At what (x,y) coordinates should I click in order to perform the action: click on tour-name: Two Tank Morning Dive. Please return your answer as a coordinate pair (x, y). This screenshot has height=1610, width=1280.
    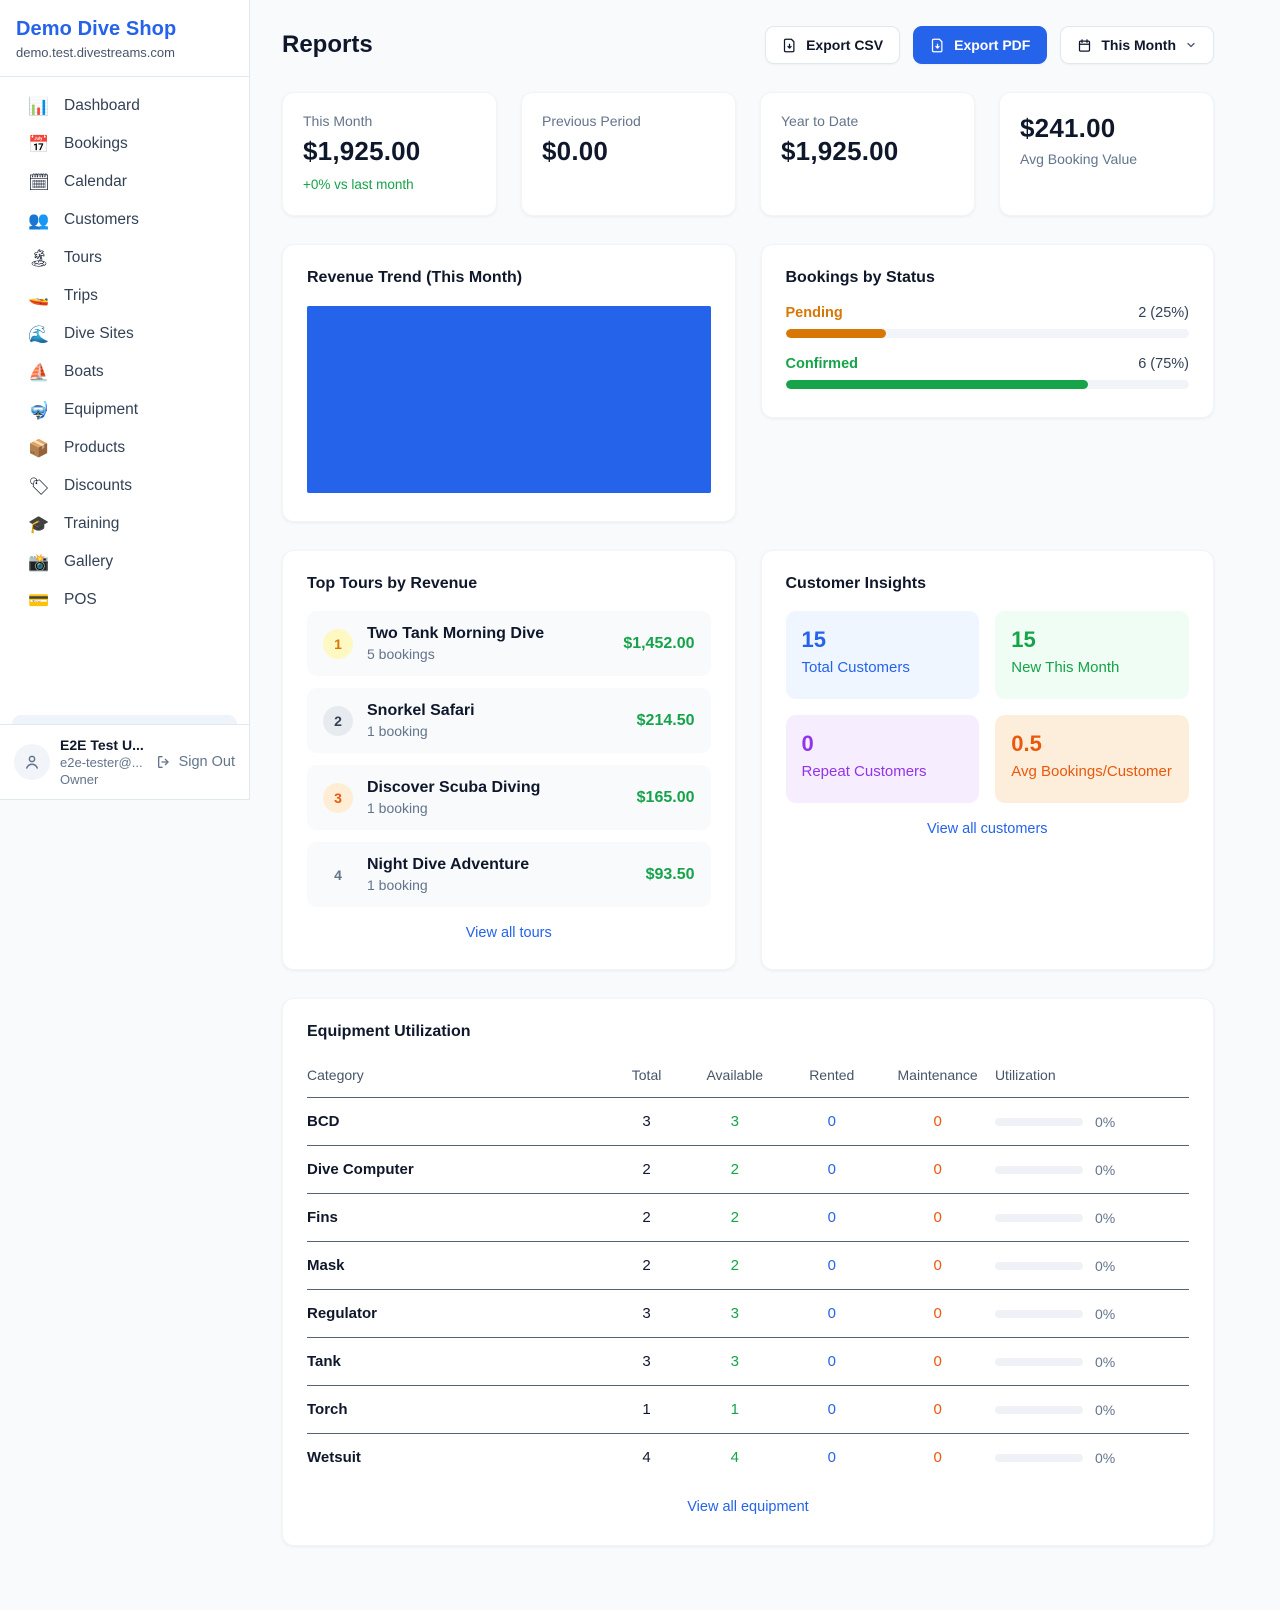
    Looking at the image, I should click on (456, 633).